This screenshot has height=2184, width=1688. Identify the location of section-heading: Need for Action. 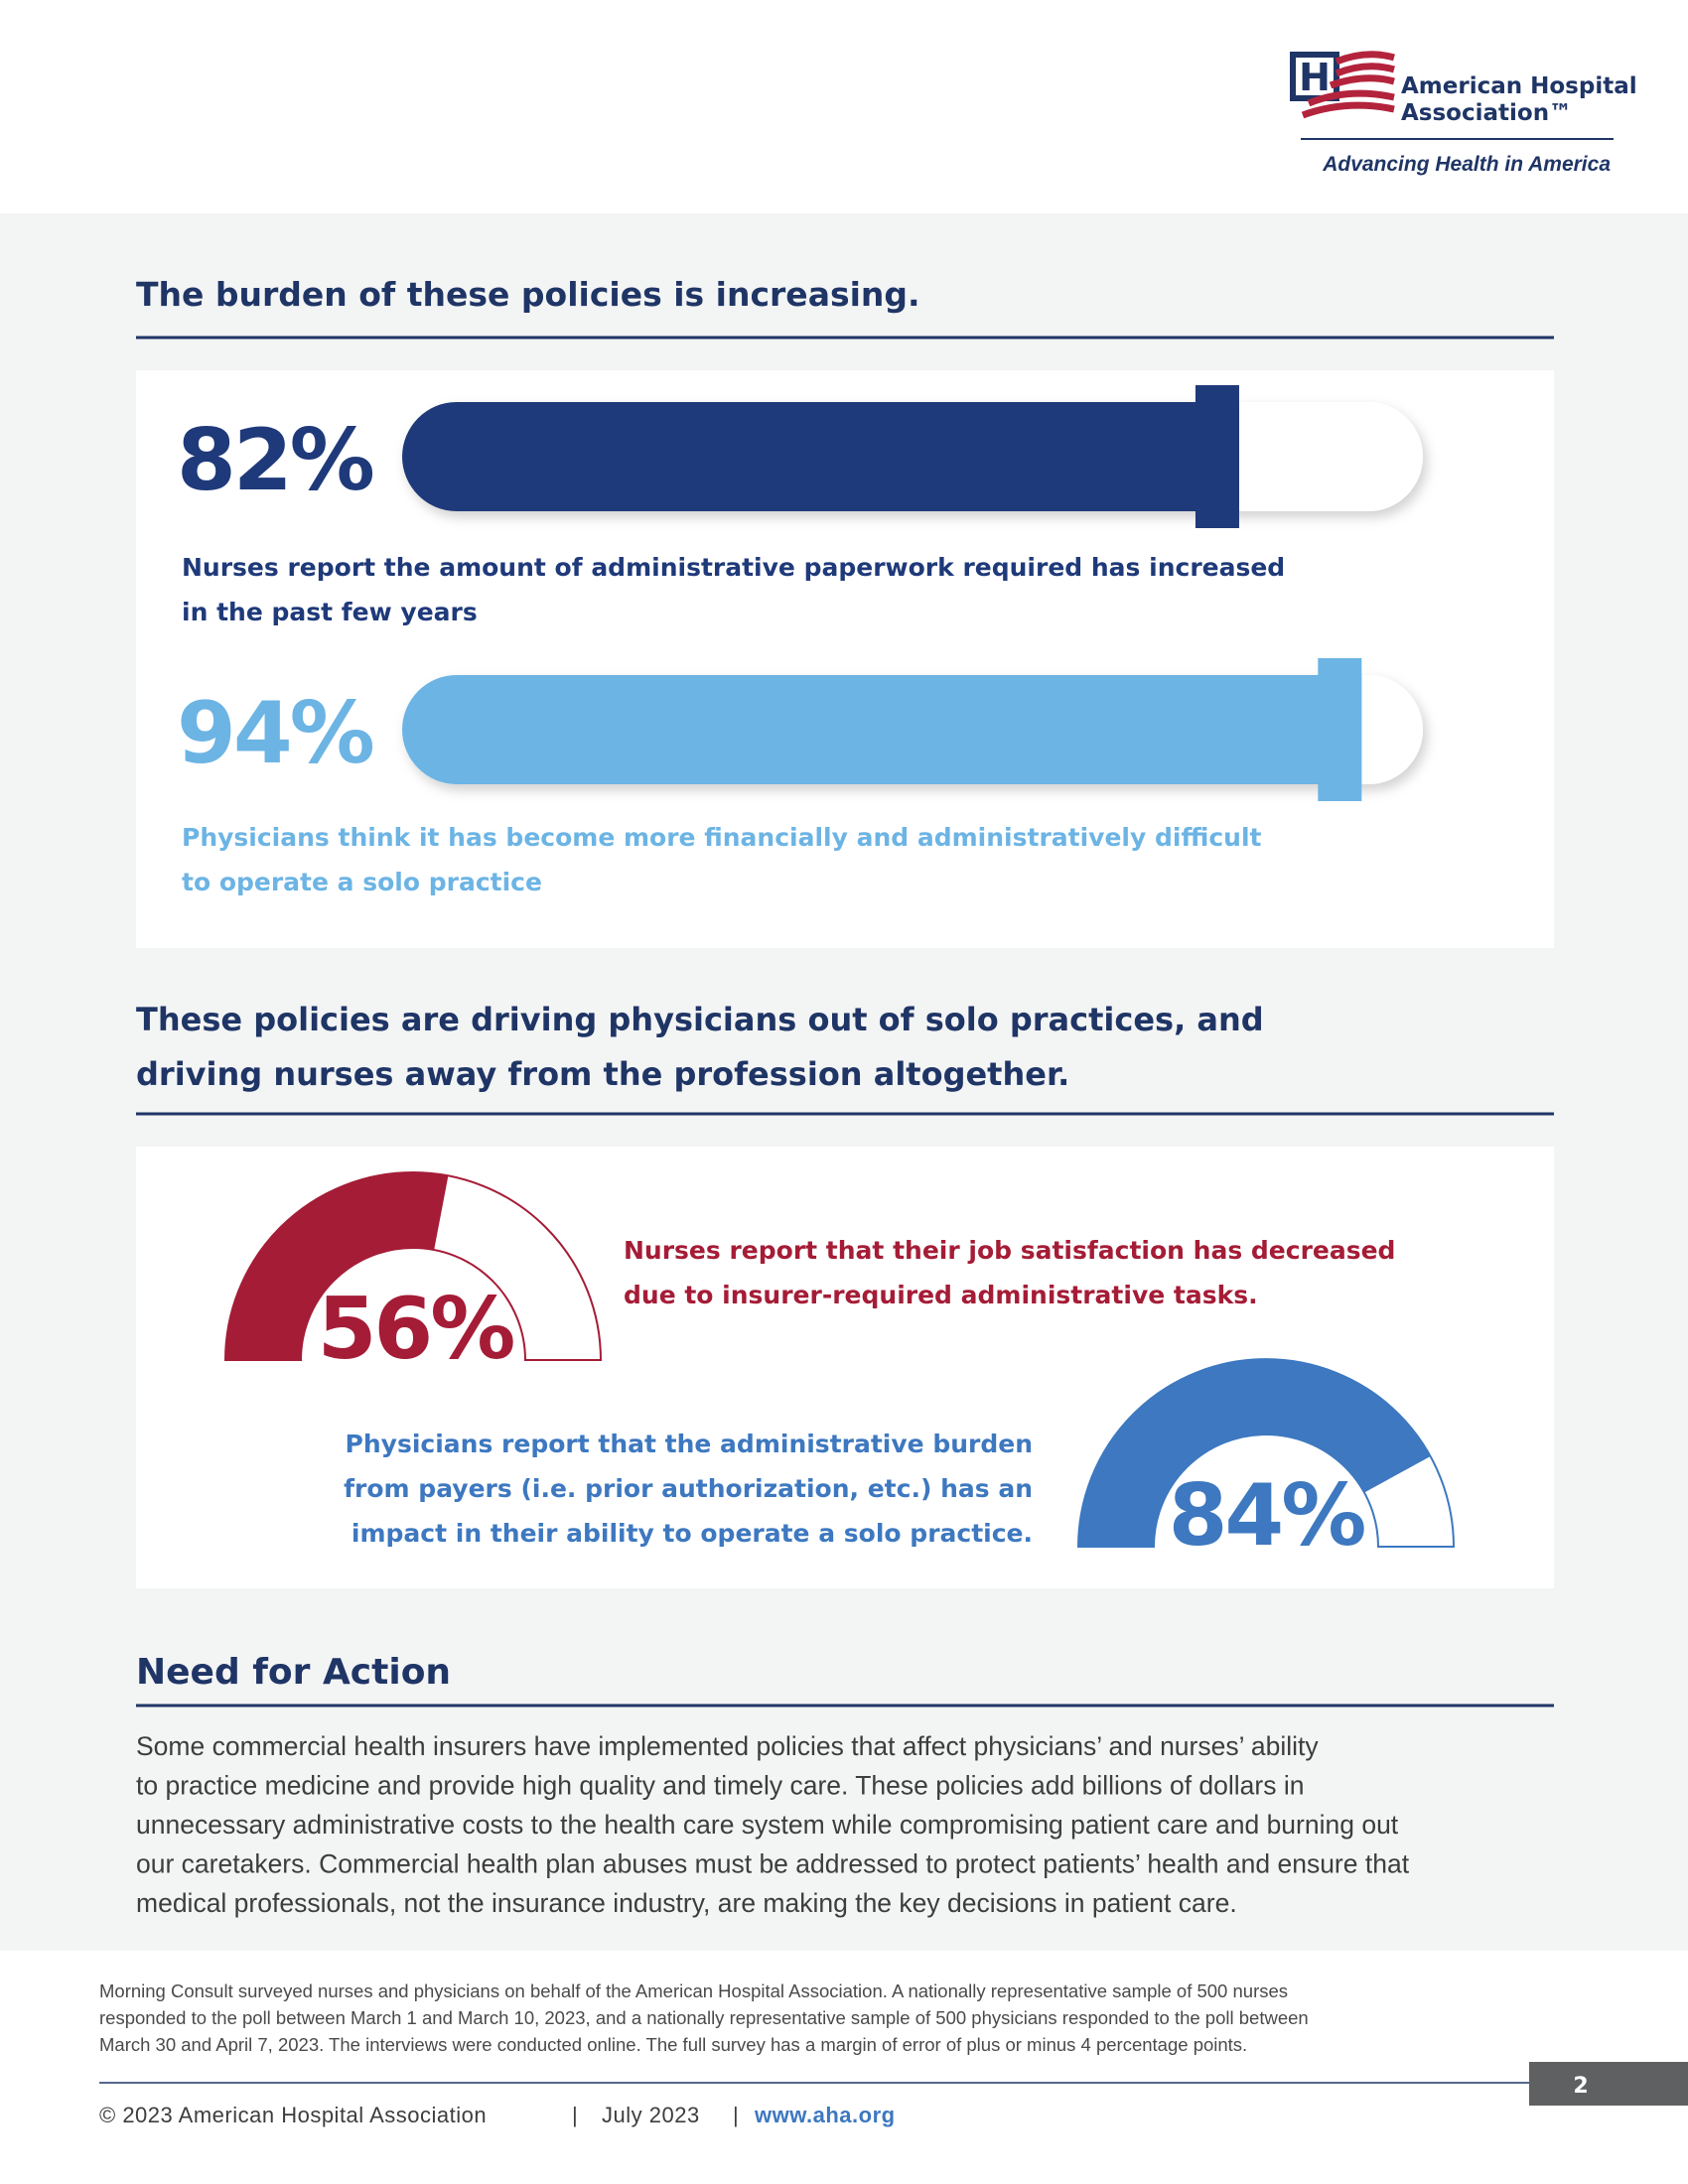
(293, 1672).